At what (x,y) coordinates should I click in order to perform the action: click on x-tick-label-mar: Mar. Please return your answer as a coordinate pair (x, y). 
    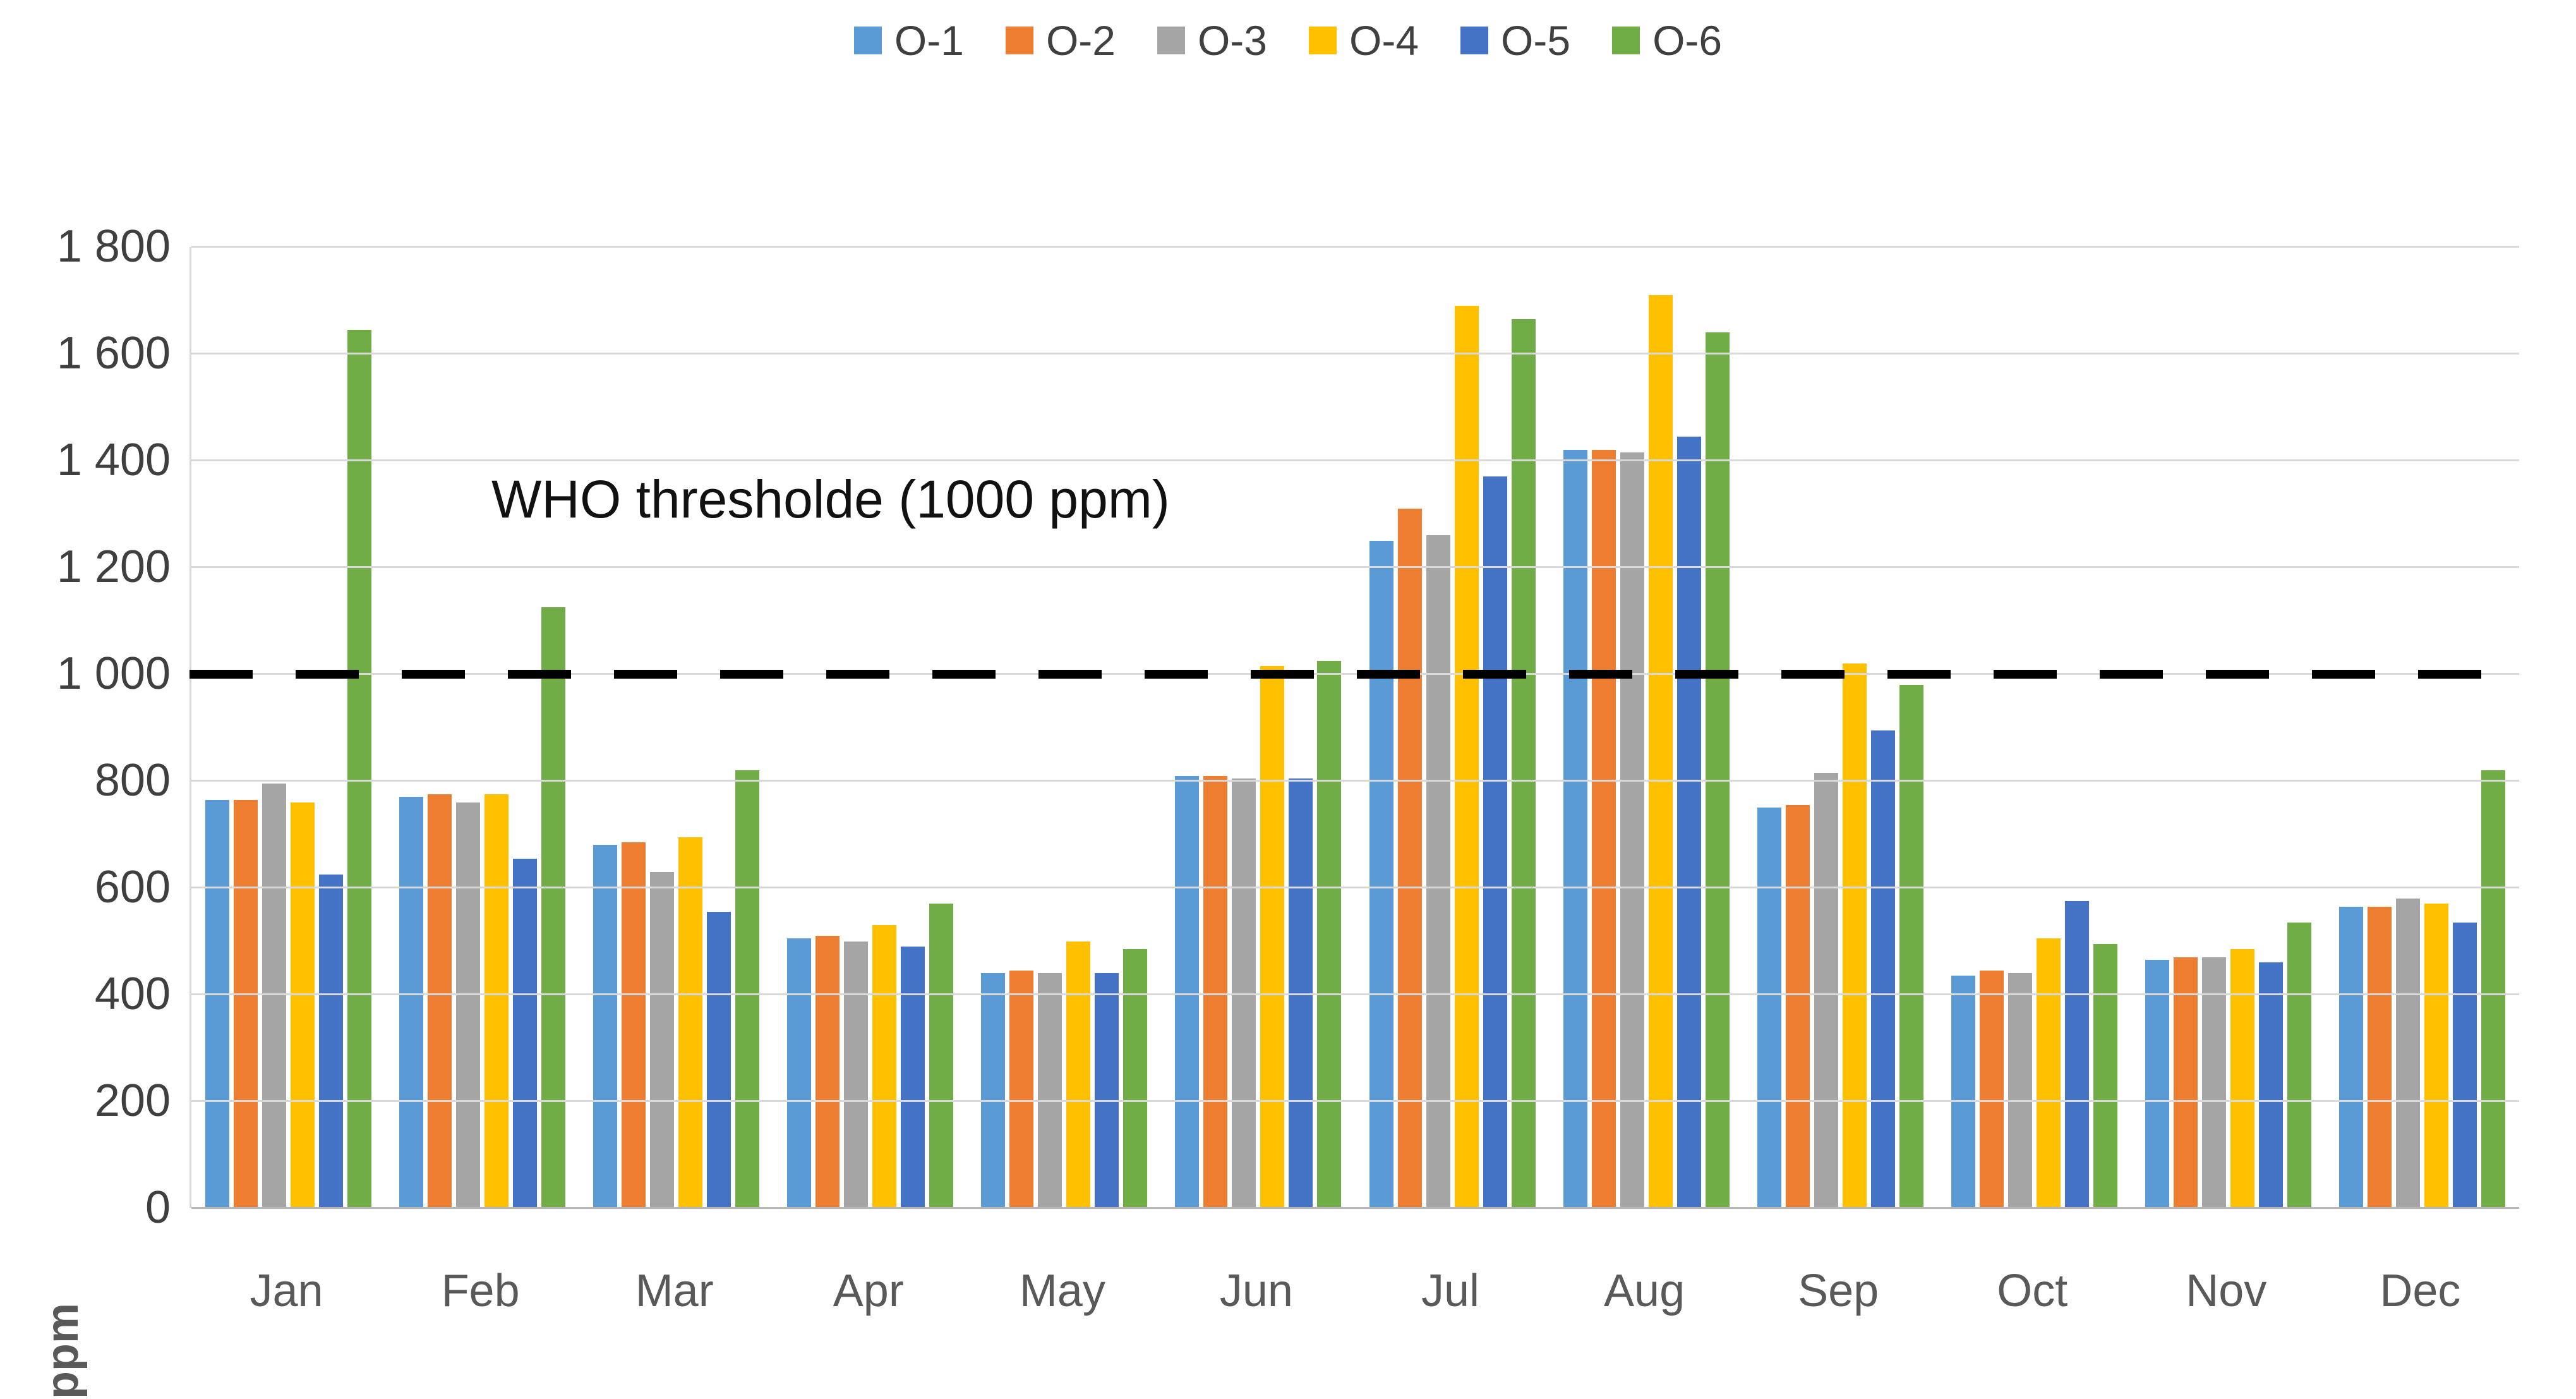
    Looking at the image, I should click on (674, 1291).